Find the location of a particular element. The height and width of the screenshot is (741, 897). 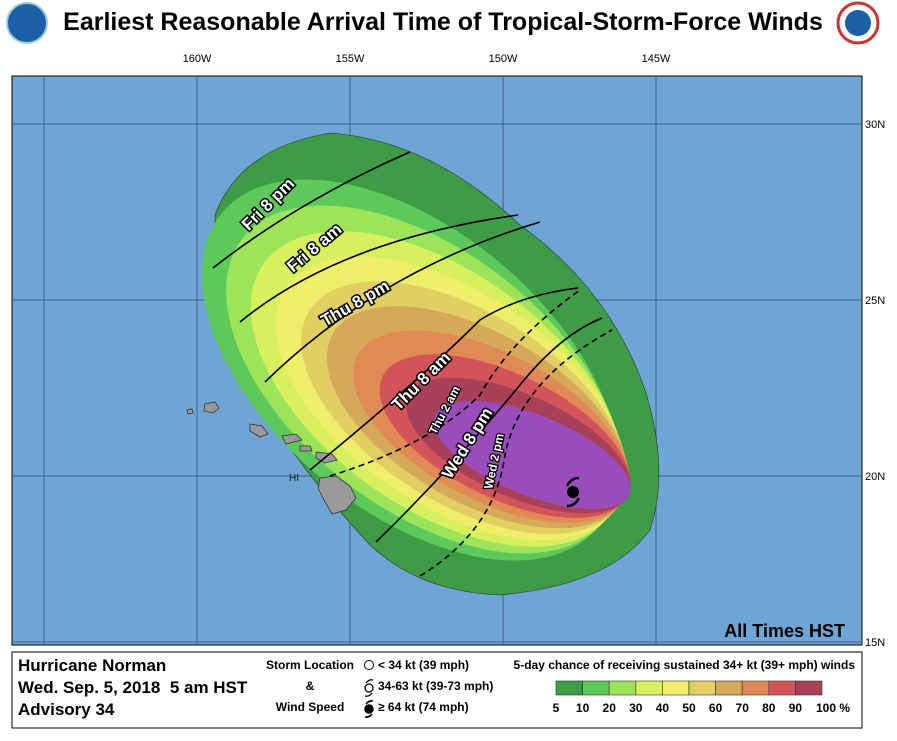

lon-label: 150W is located at coordinates (503, 59).